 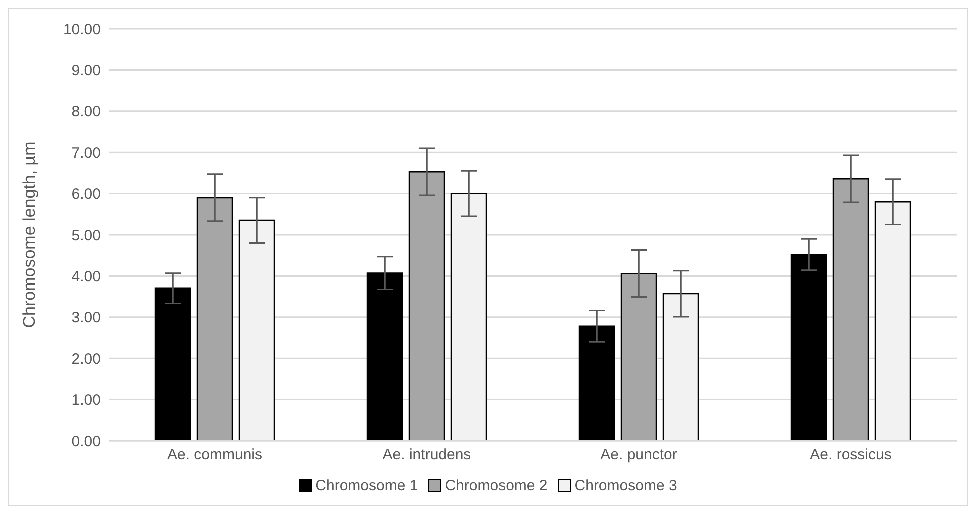 What do you see at coordinates (639, 455) in the screenshot?
I see `x-tick-label: Ae. punctor` at bounding box center [639, 455].